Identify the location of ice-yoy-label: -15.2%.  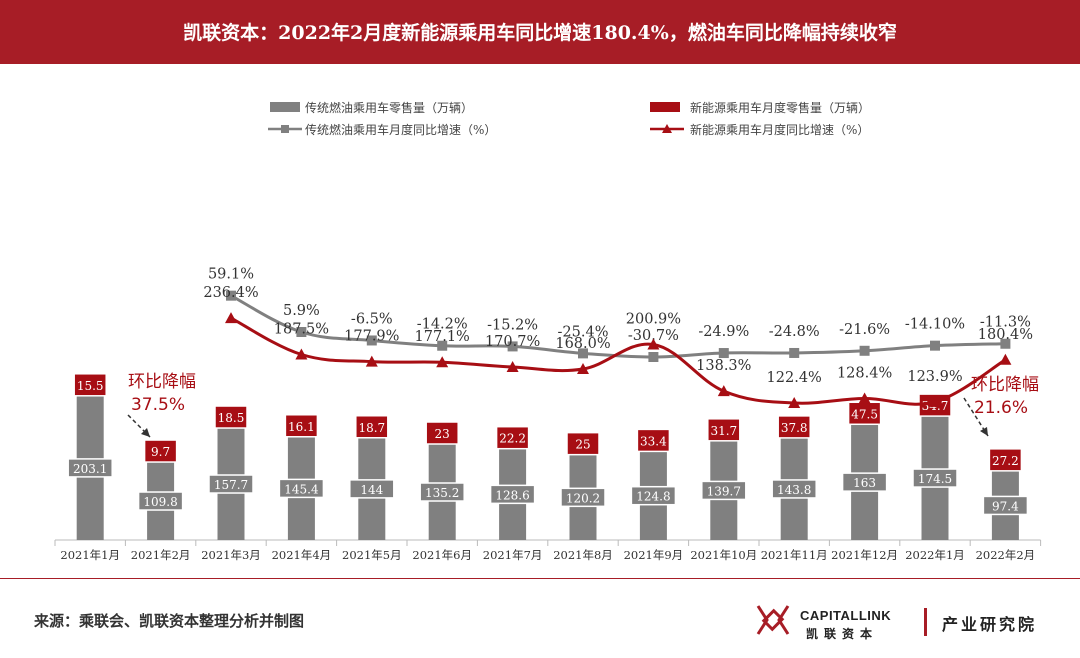
(512, 325).